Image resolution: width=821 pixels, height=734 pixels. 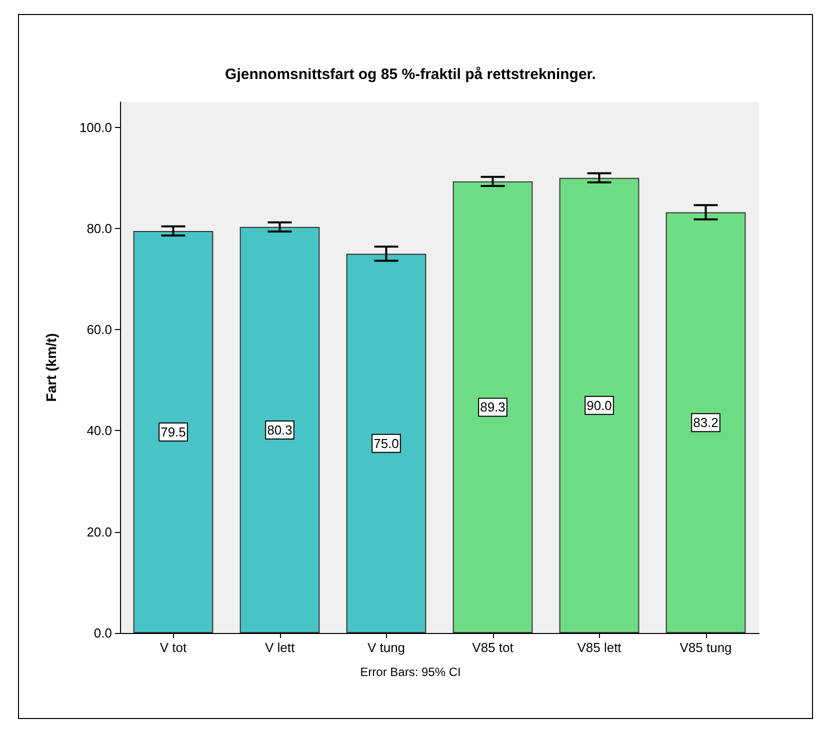 I want to click on data-label: 75.0, so click(x=386, y=443).